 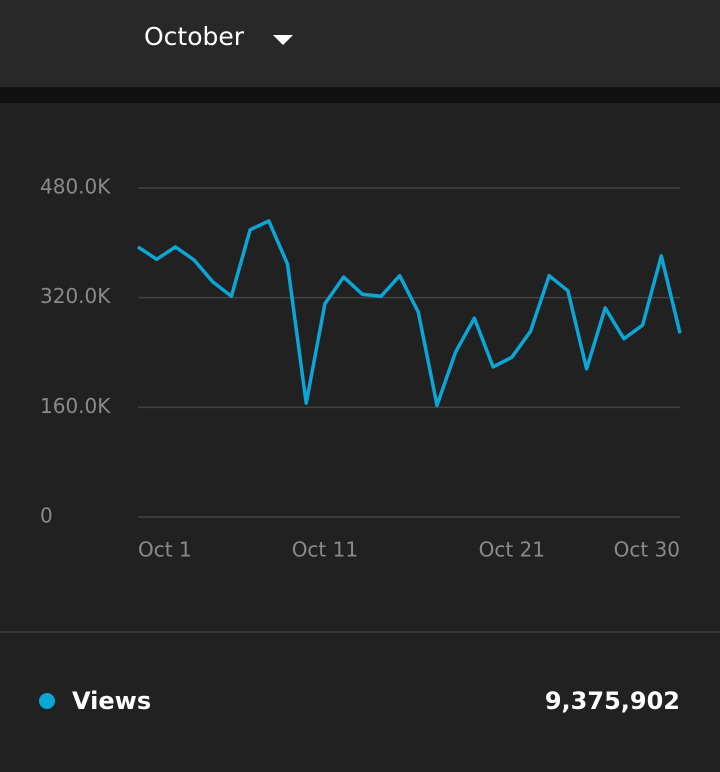 I want to click on x-tick-label: Oct 11, so click(x=325, y=550).